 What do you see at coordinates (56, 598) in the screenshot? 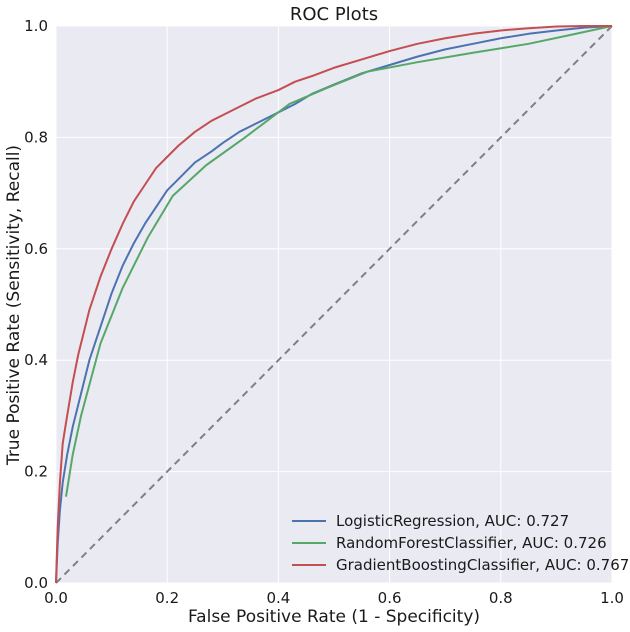
I see `x-tick-label: 0.0` at bounding box center [56, 598].